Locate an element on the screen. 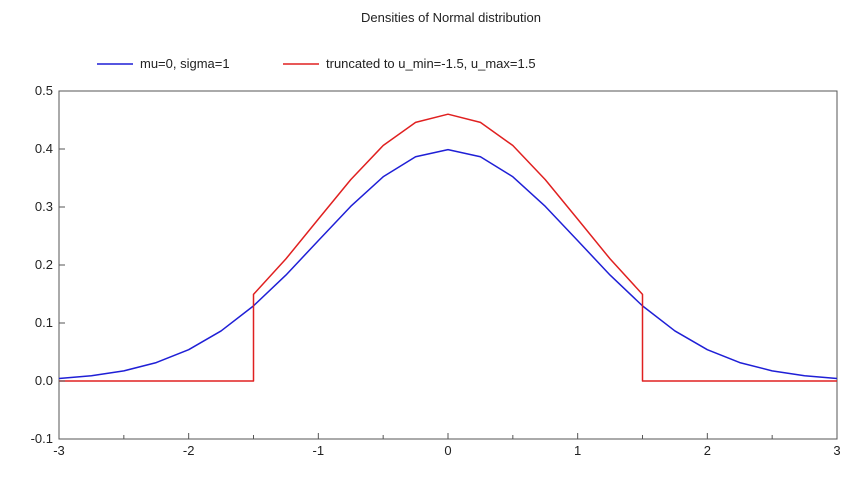 Image resolution: width=866 pixels, height=500 pixels. legend-label-1: truncated to u_min=-1.5, u_max=1.5 is located at coordinates (431, 63).